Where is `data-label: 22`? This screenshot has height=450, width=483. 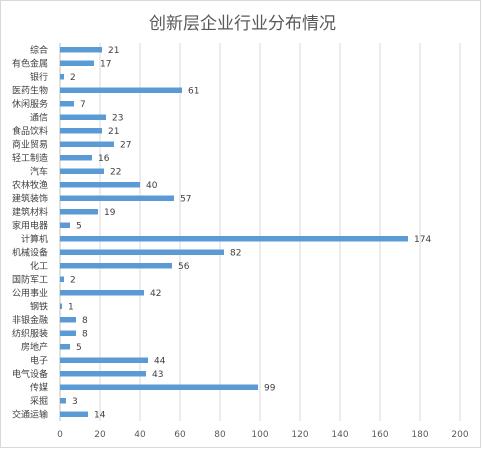
data-label: 22 is located at coordinates (115, 172).